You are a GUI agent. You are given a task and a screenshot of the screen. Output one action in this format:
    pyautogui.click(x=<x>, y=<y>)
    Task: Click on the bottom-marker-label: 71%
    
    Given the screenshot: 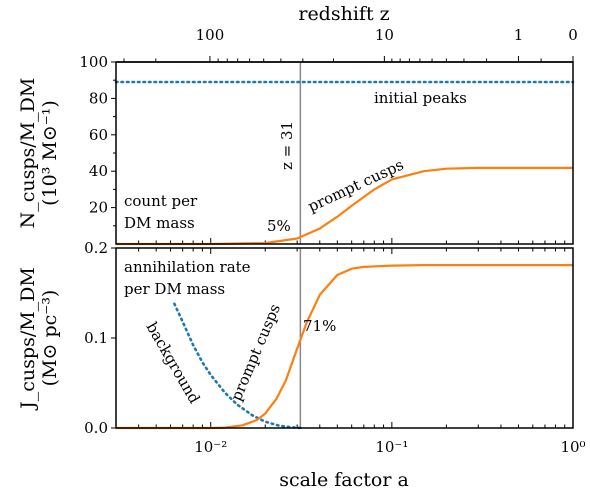 What is the action you would take?
    pyautogui.click(x=319, y=326)
    